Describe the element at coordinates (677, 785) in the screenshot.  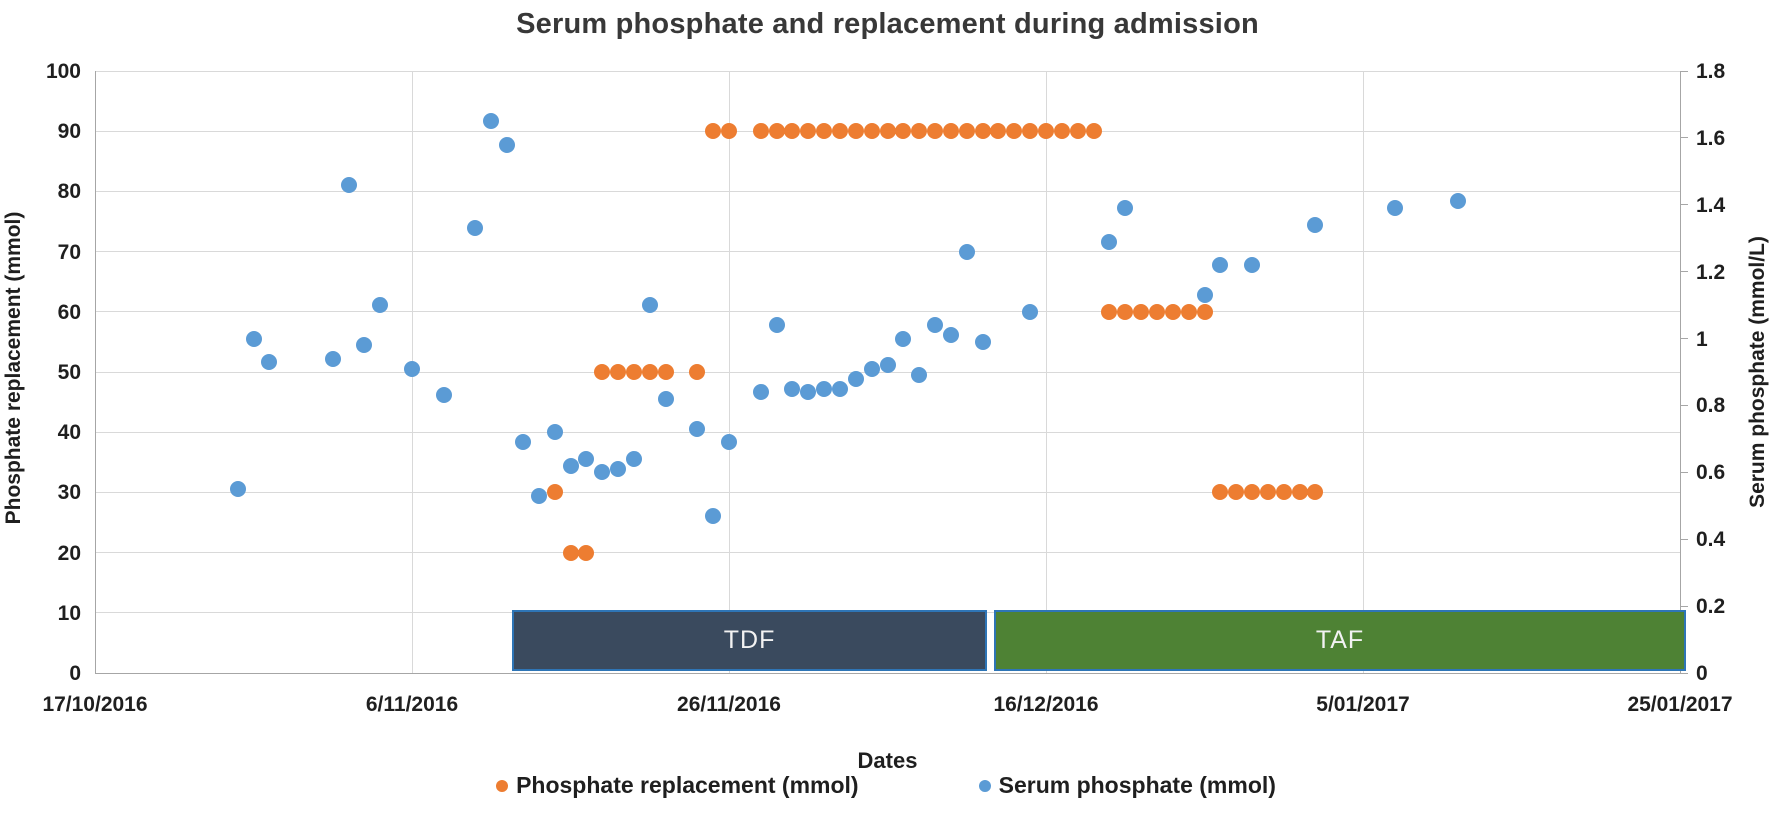
I see `legend-item-phosphate-replacement: Phosphate replacement (mmol)` at that location.